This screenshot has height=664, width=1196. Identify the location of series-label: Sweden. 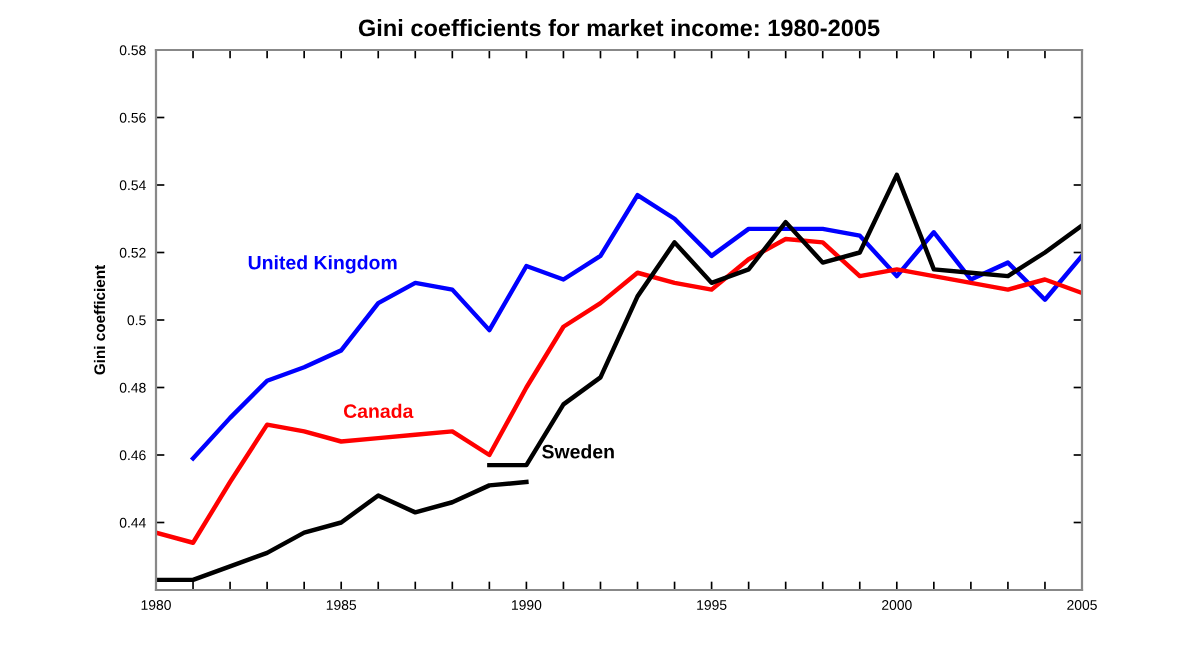
(578, 451).